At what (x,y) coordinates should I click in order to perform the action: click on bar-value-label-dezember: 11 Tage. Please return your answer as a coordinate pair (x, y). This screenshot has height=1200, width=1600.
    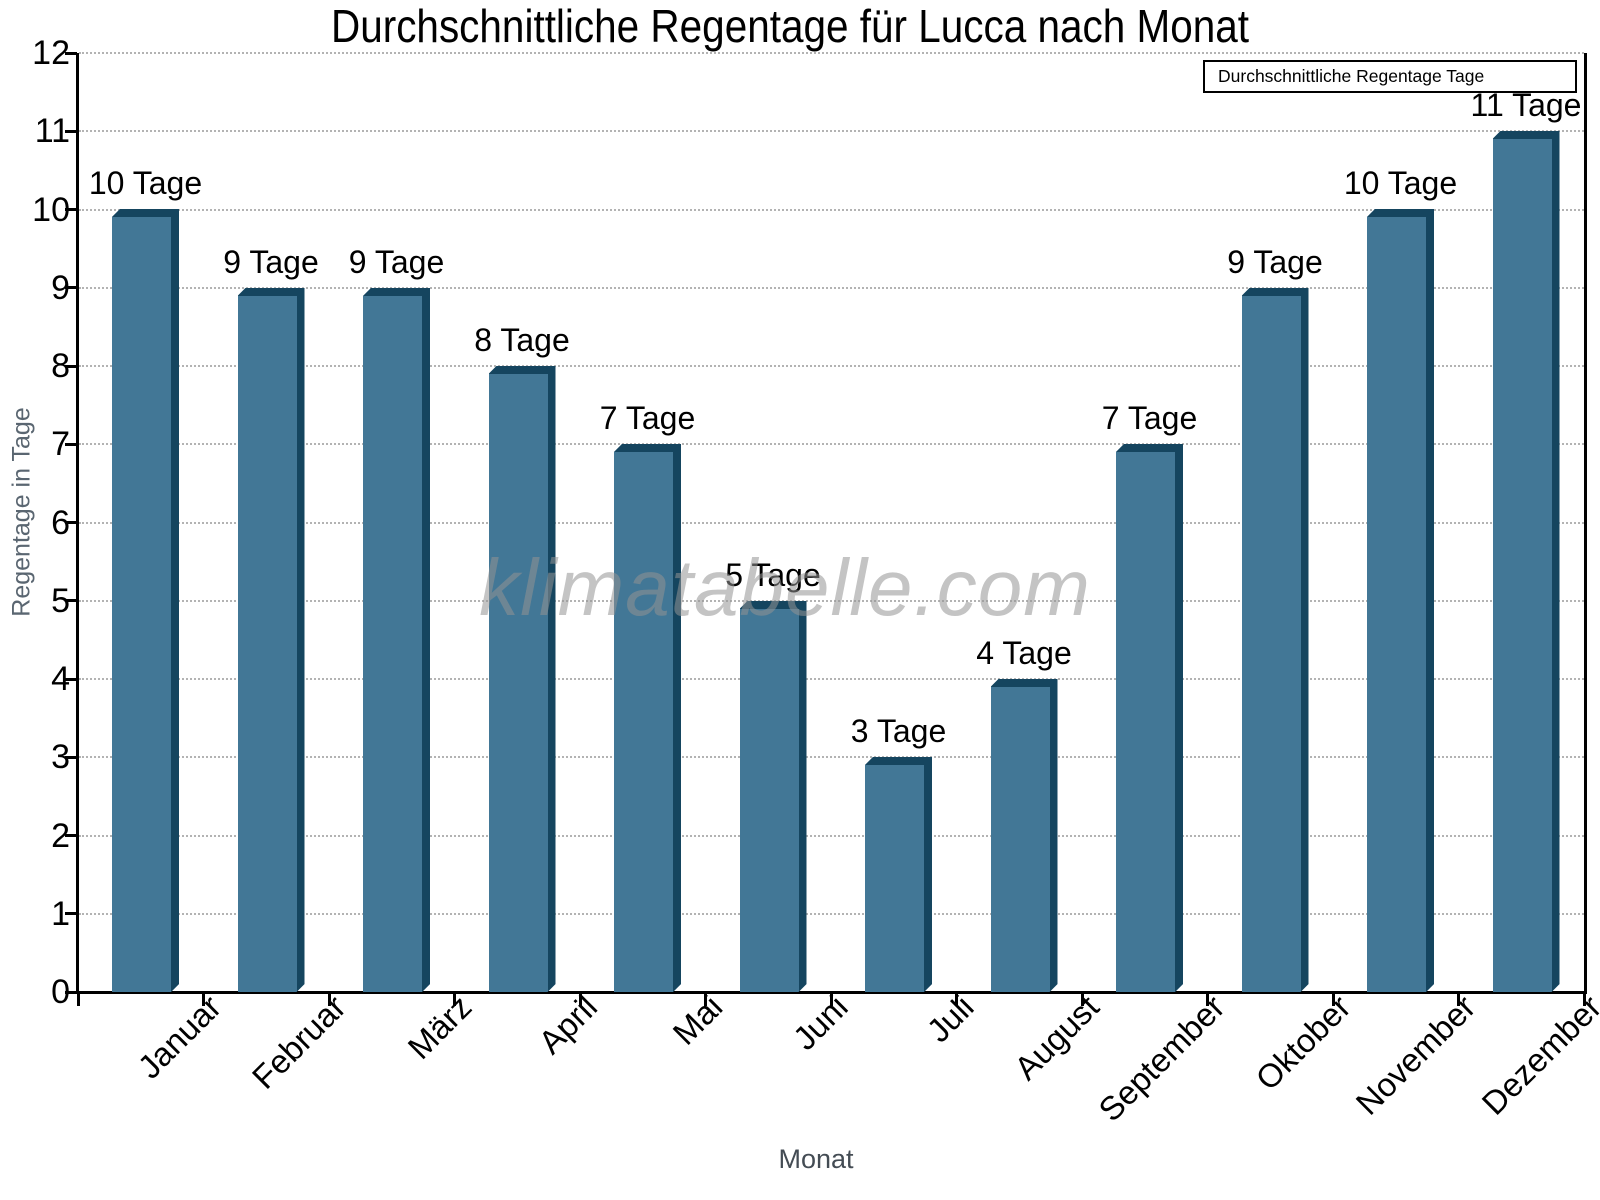
    Looking at the image, I should click on (1526, 105).